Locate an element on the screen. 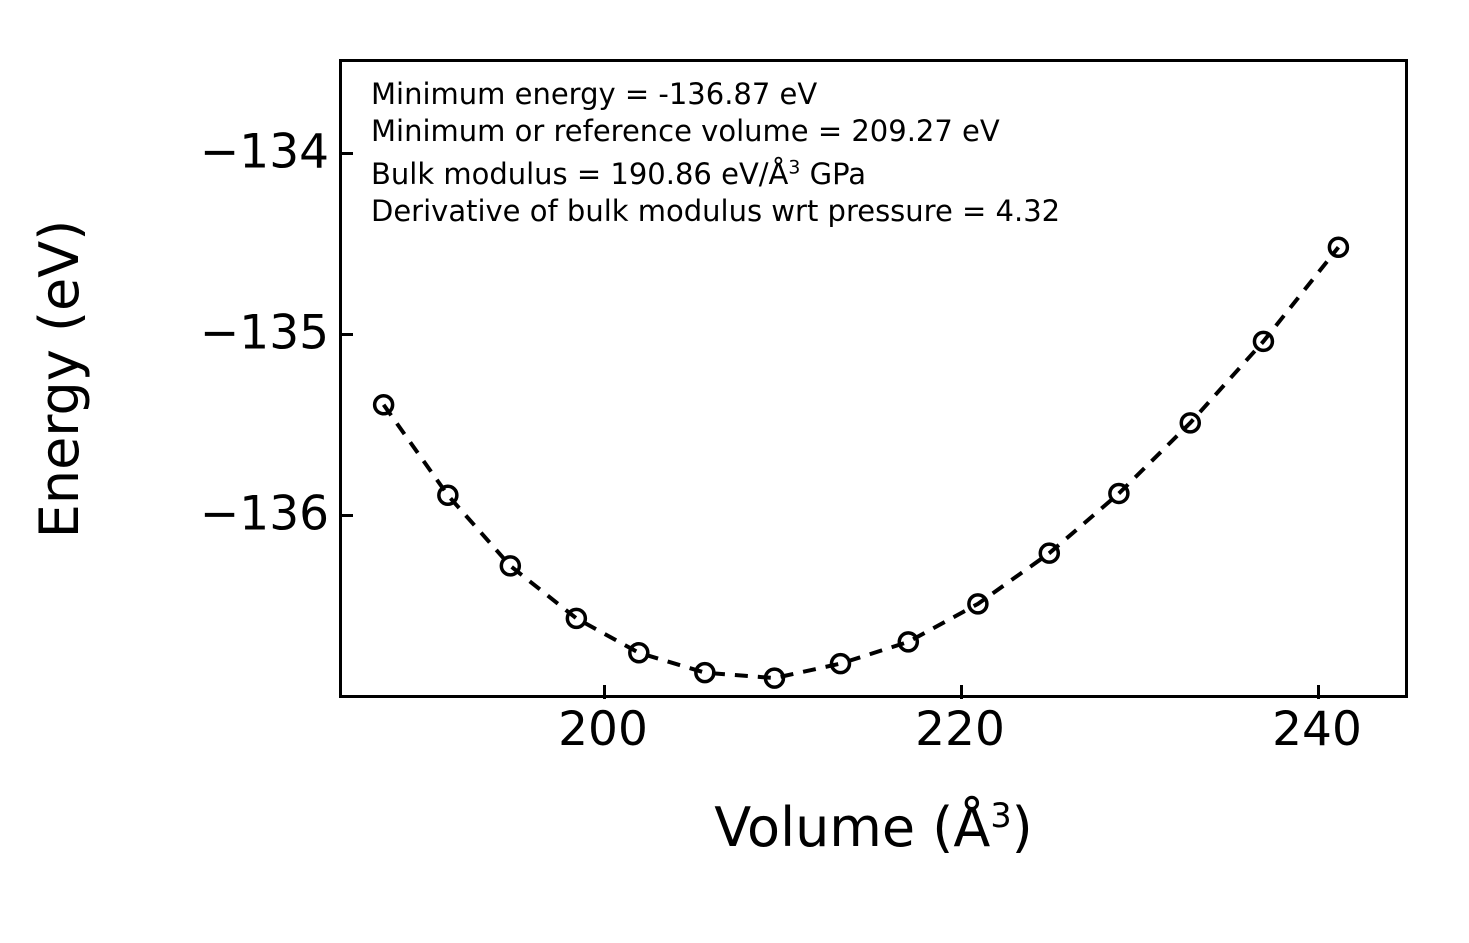 The image size is (1469, 943). x-axis-label-prefix: Volume (Å is located at coordinates (852, 827).